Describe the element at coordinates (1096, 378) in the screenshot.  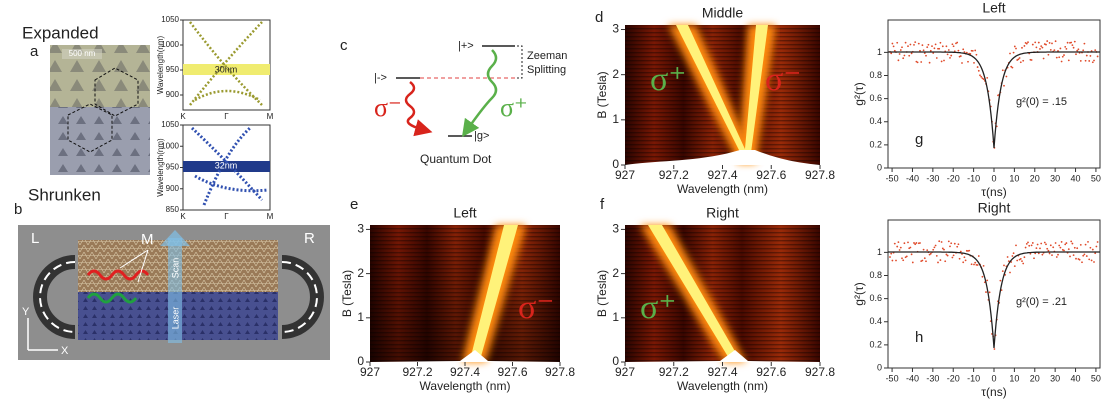
I see `x-tick-label: 50` at that location.